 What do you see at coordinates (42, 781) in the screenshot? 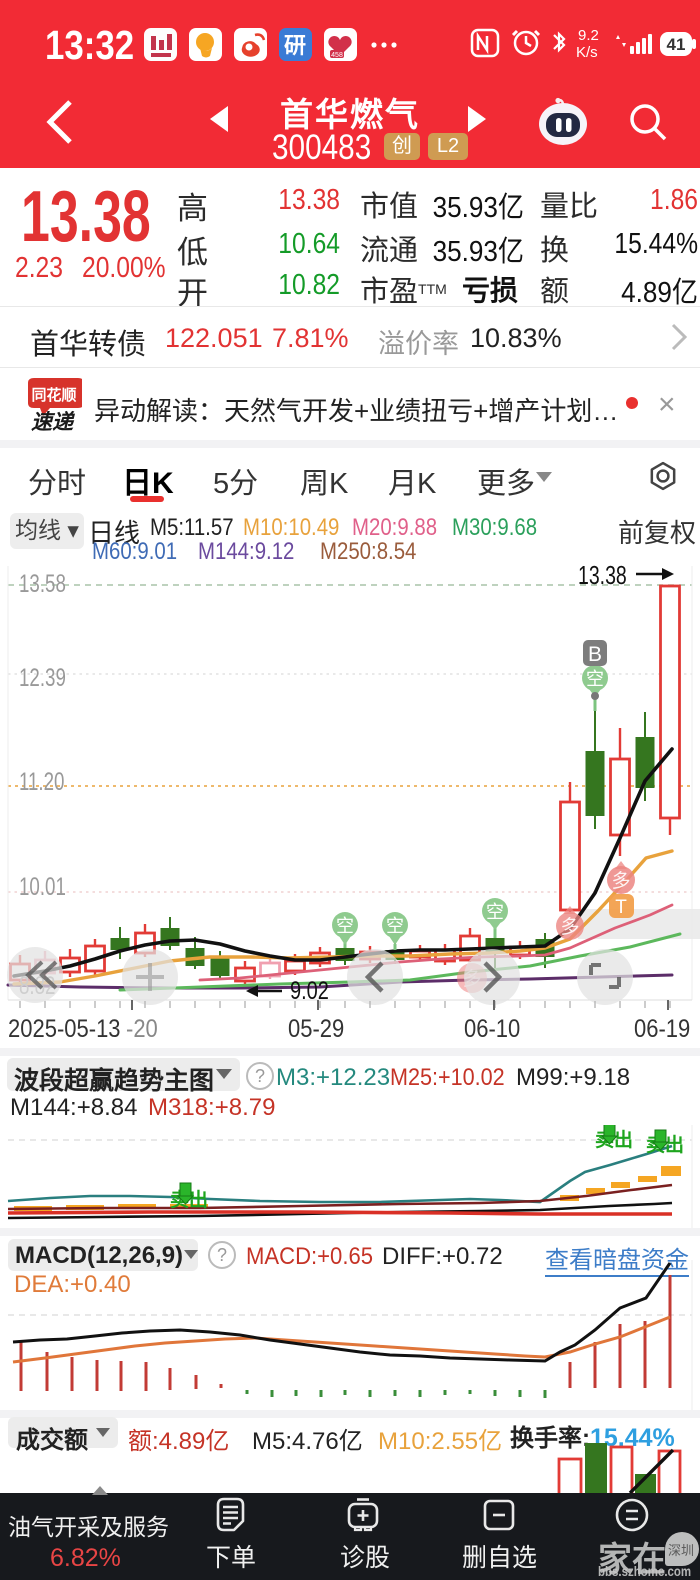
I see `svg-text: 11.20` at bounding box center [42, 781].